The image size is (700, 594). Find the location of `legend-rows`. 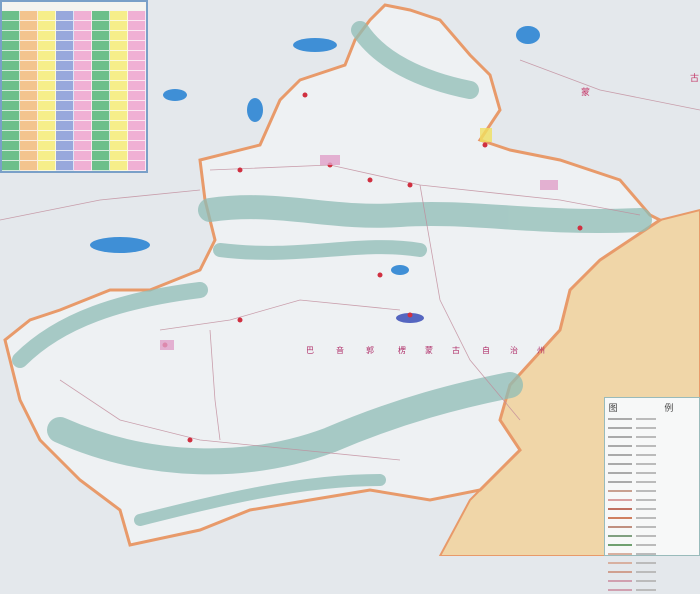

legend-rows is located at coordinates (652, 504).